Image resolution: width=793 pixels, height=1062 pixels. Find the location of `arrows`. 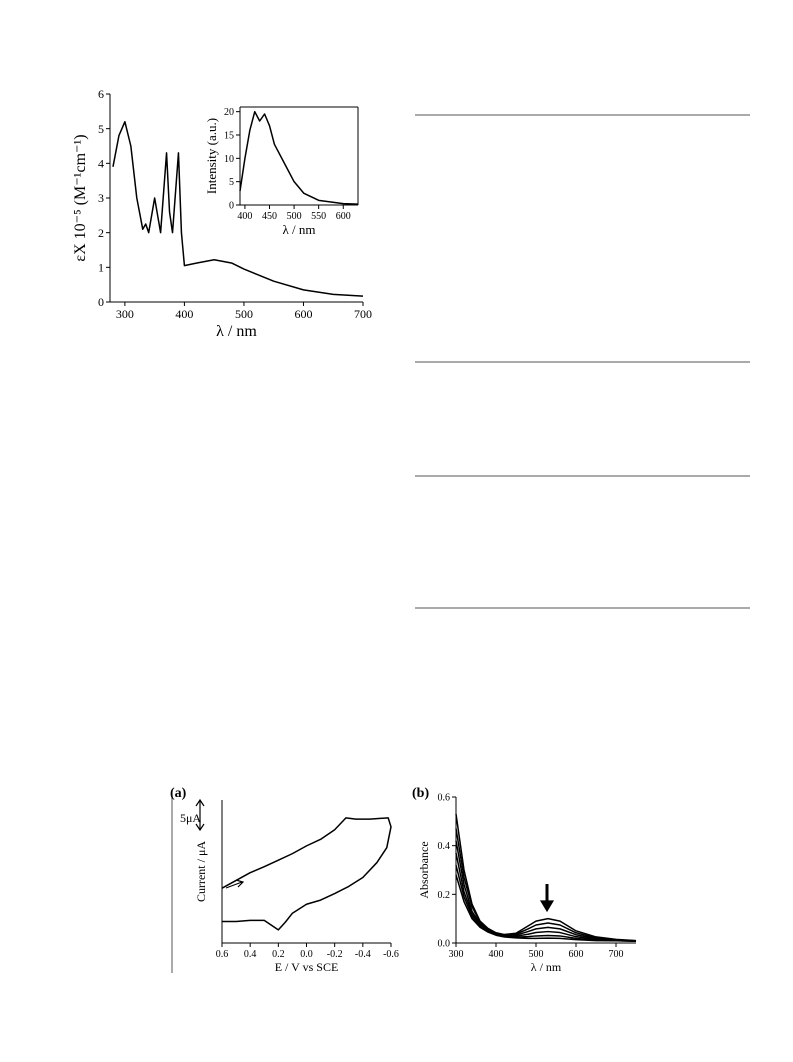

arrows is located at coordinates (375, 855).